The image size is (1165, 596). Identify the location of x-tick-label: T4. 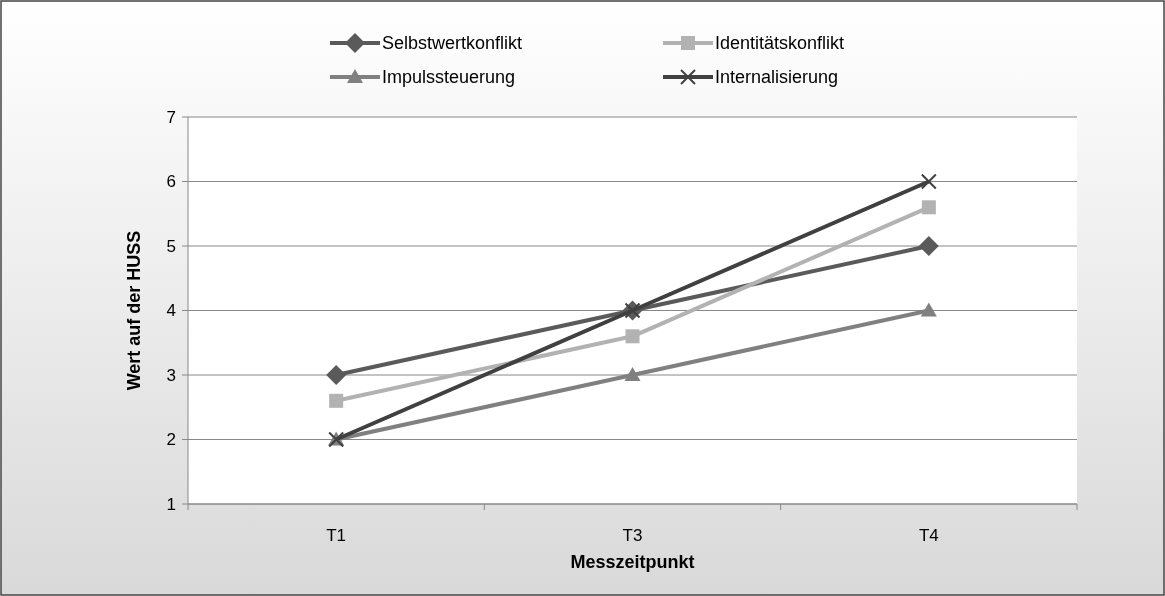
(928, 535).